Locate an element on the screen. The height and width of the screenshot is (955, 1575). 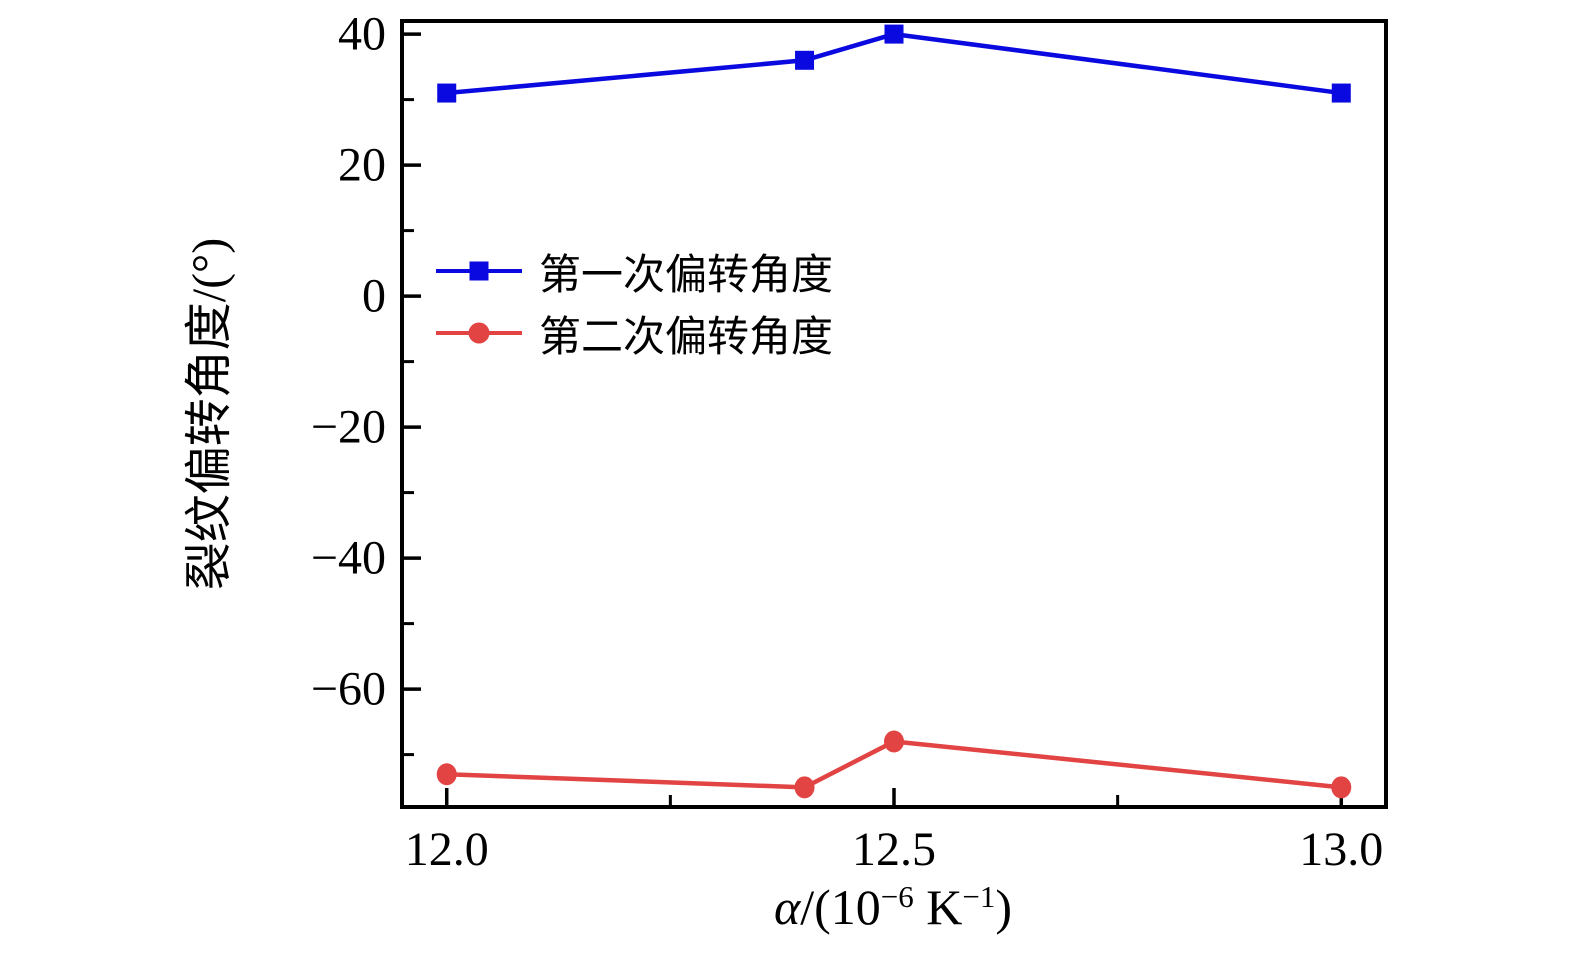
y-tick-label: −60 is located at coordinates (348, 689).